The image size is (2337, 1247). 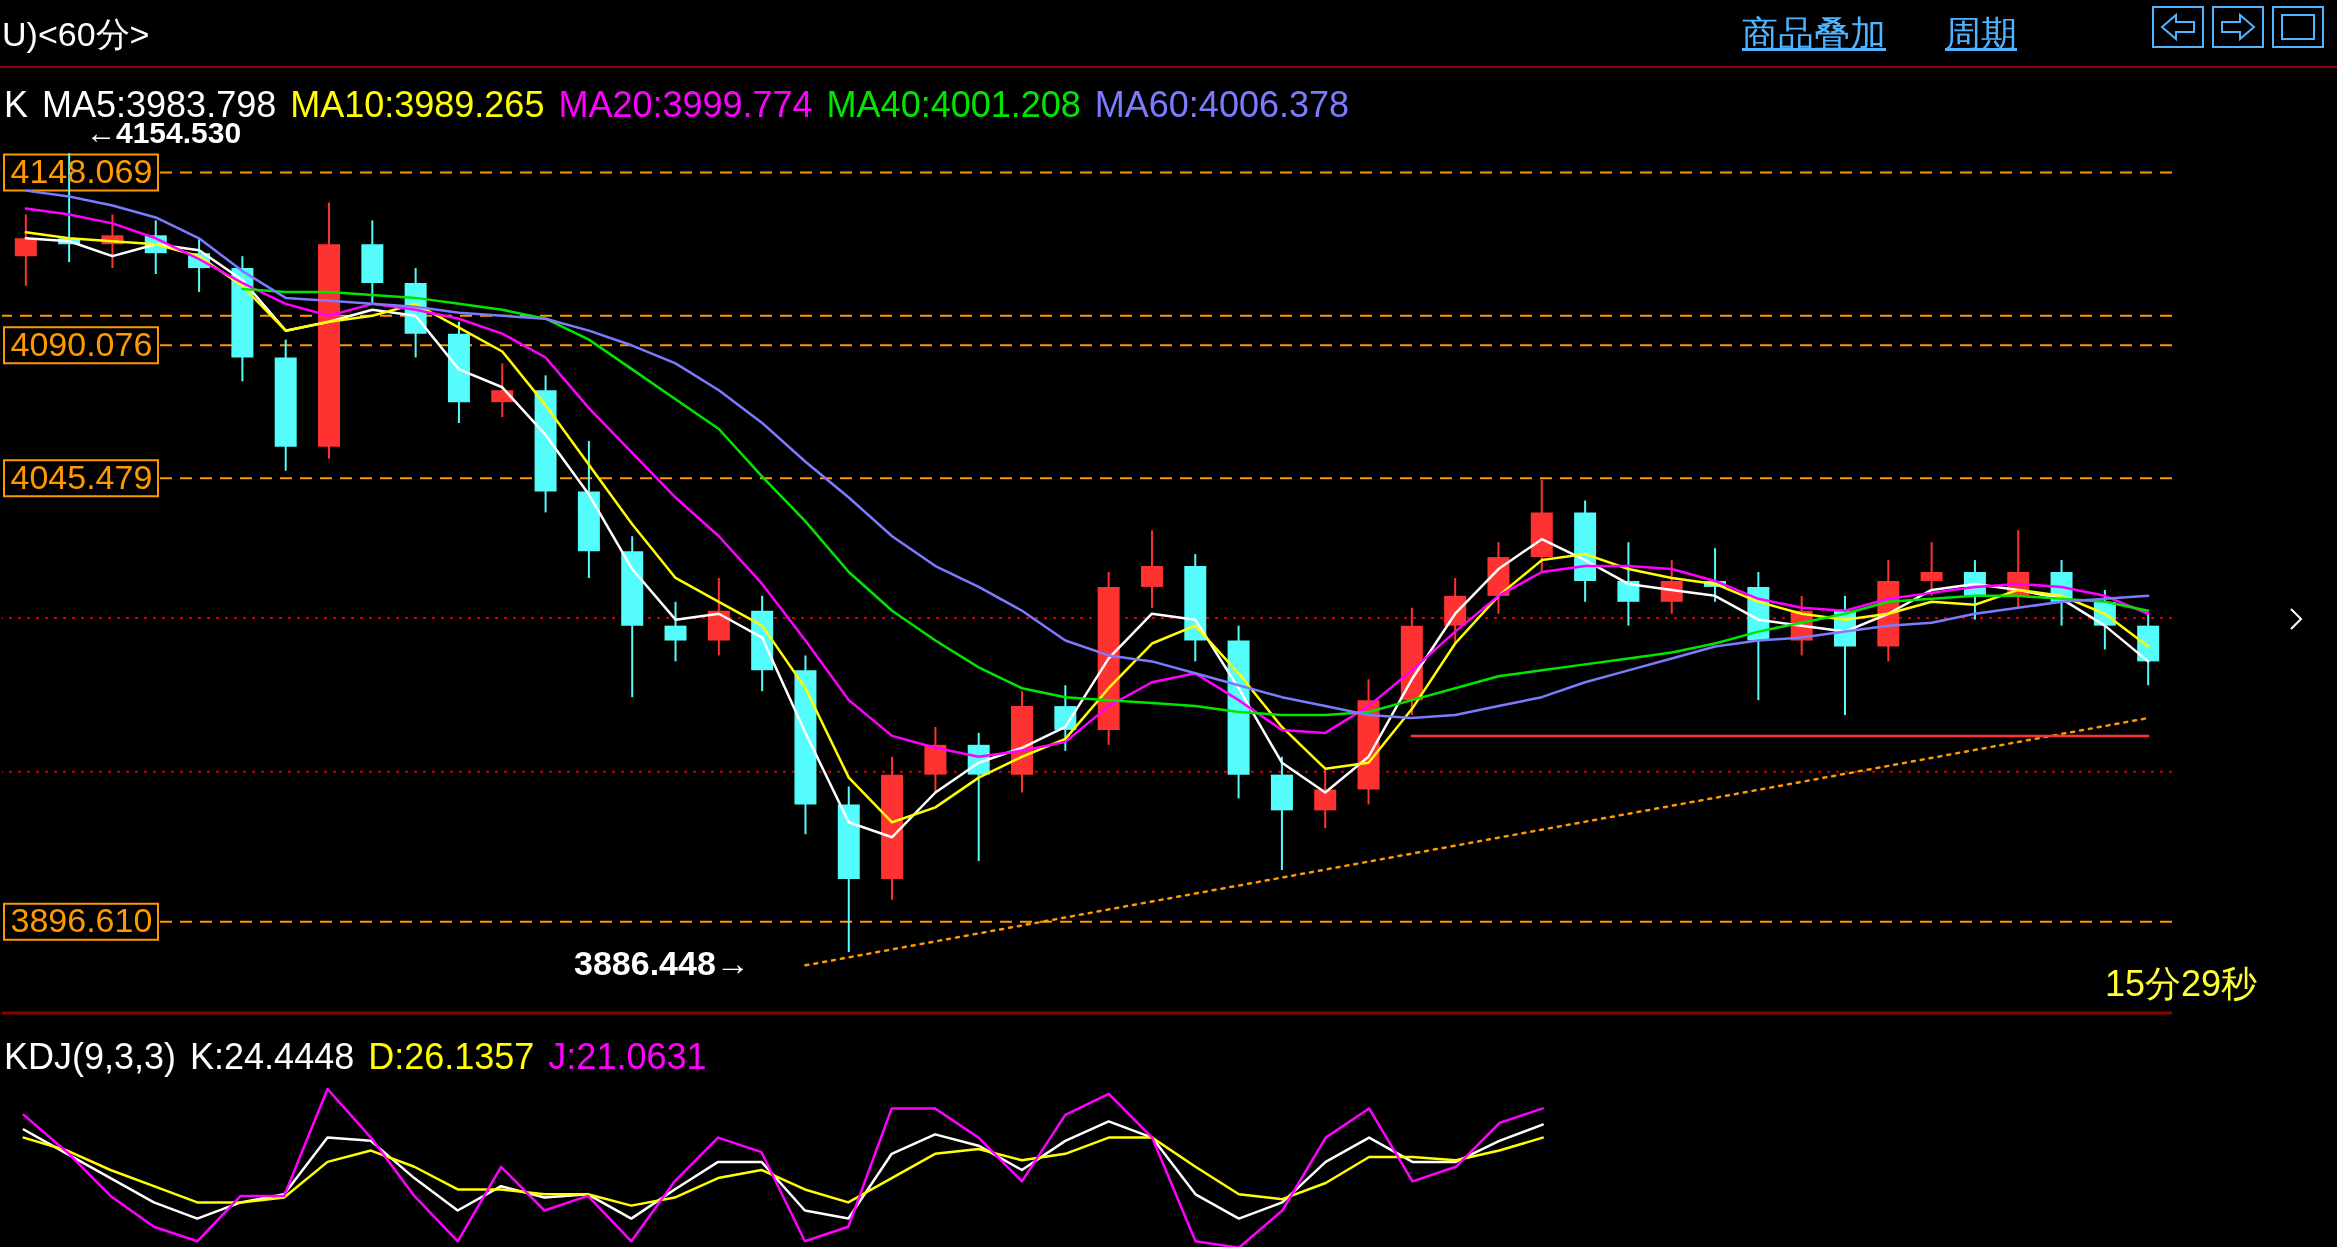 What do you see at coordinates (16, 104) in the screenshot?
I see `chart-title: K` at bounding box center [16, 104].